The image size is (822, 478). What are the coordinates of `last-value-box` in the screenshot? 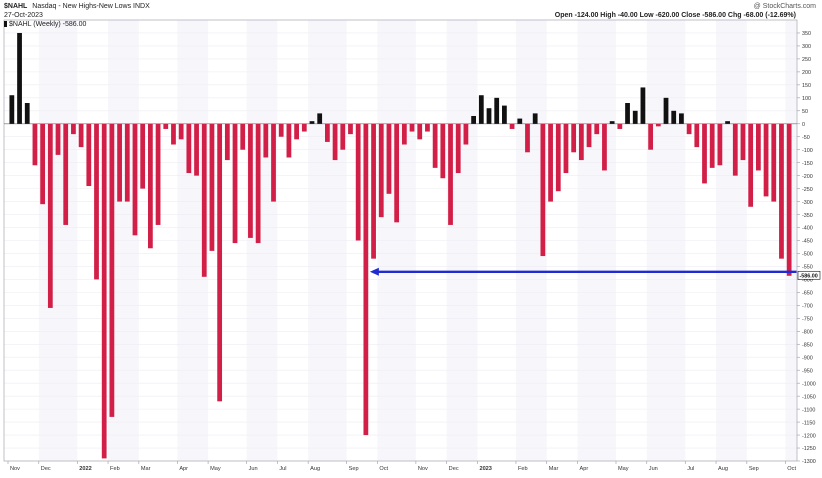 It's located at (809, 275).